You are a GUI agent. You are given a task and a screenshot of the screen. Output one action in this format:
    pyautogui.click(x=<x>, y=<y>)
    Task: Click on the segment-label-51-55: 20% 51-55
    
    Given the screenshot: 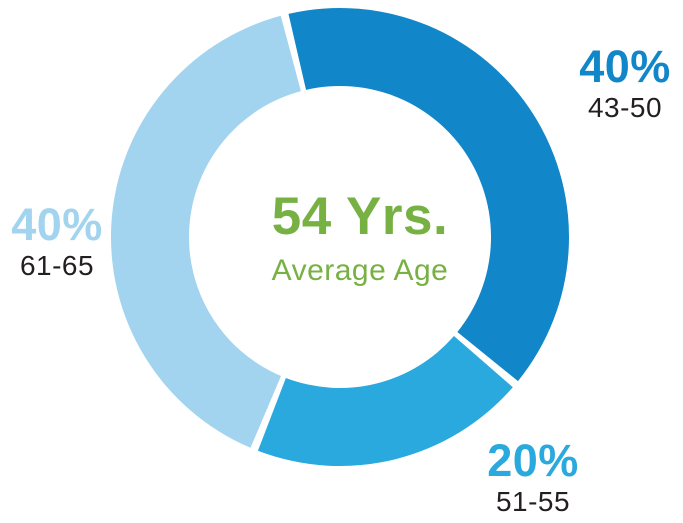 What is the action you would take?
    pyautogui.click(x=533, y=478)
    